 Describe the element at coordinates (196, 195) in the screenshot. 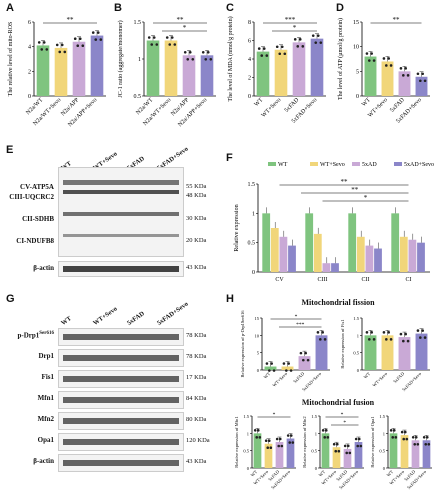

I see `blot-e-kda: 48 KDa` at that location.